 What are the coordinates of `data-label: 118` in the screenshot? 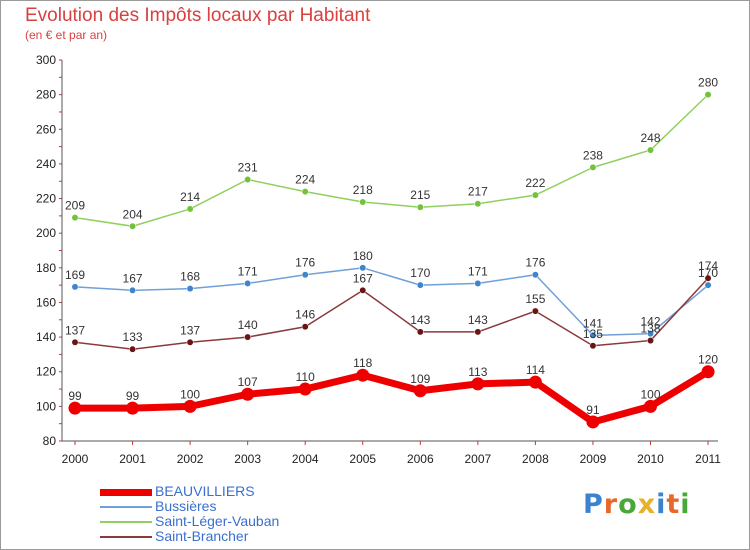 It's located at (362, 363).